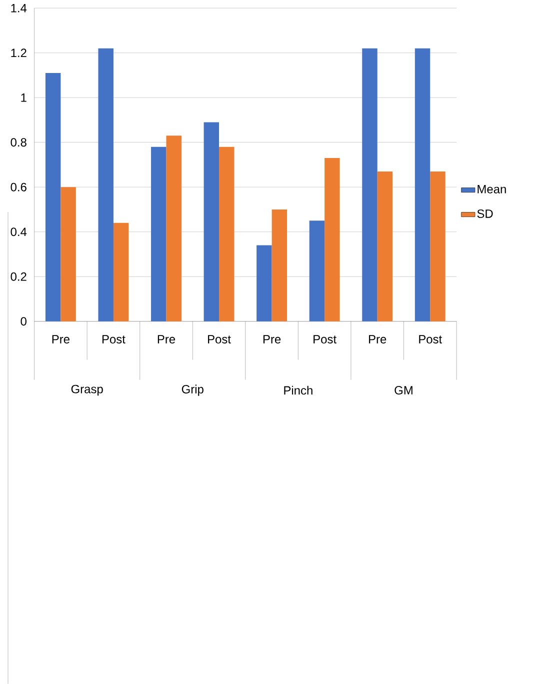 The height and width of the screenshot is (684, 548). Describe the element at coordinates (18, 142) in the screenshot. I see `y-tick-label: 0.8` at that location.